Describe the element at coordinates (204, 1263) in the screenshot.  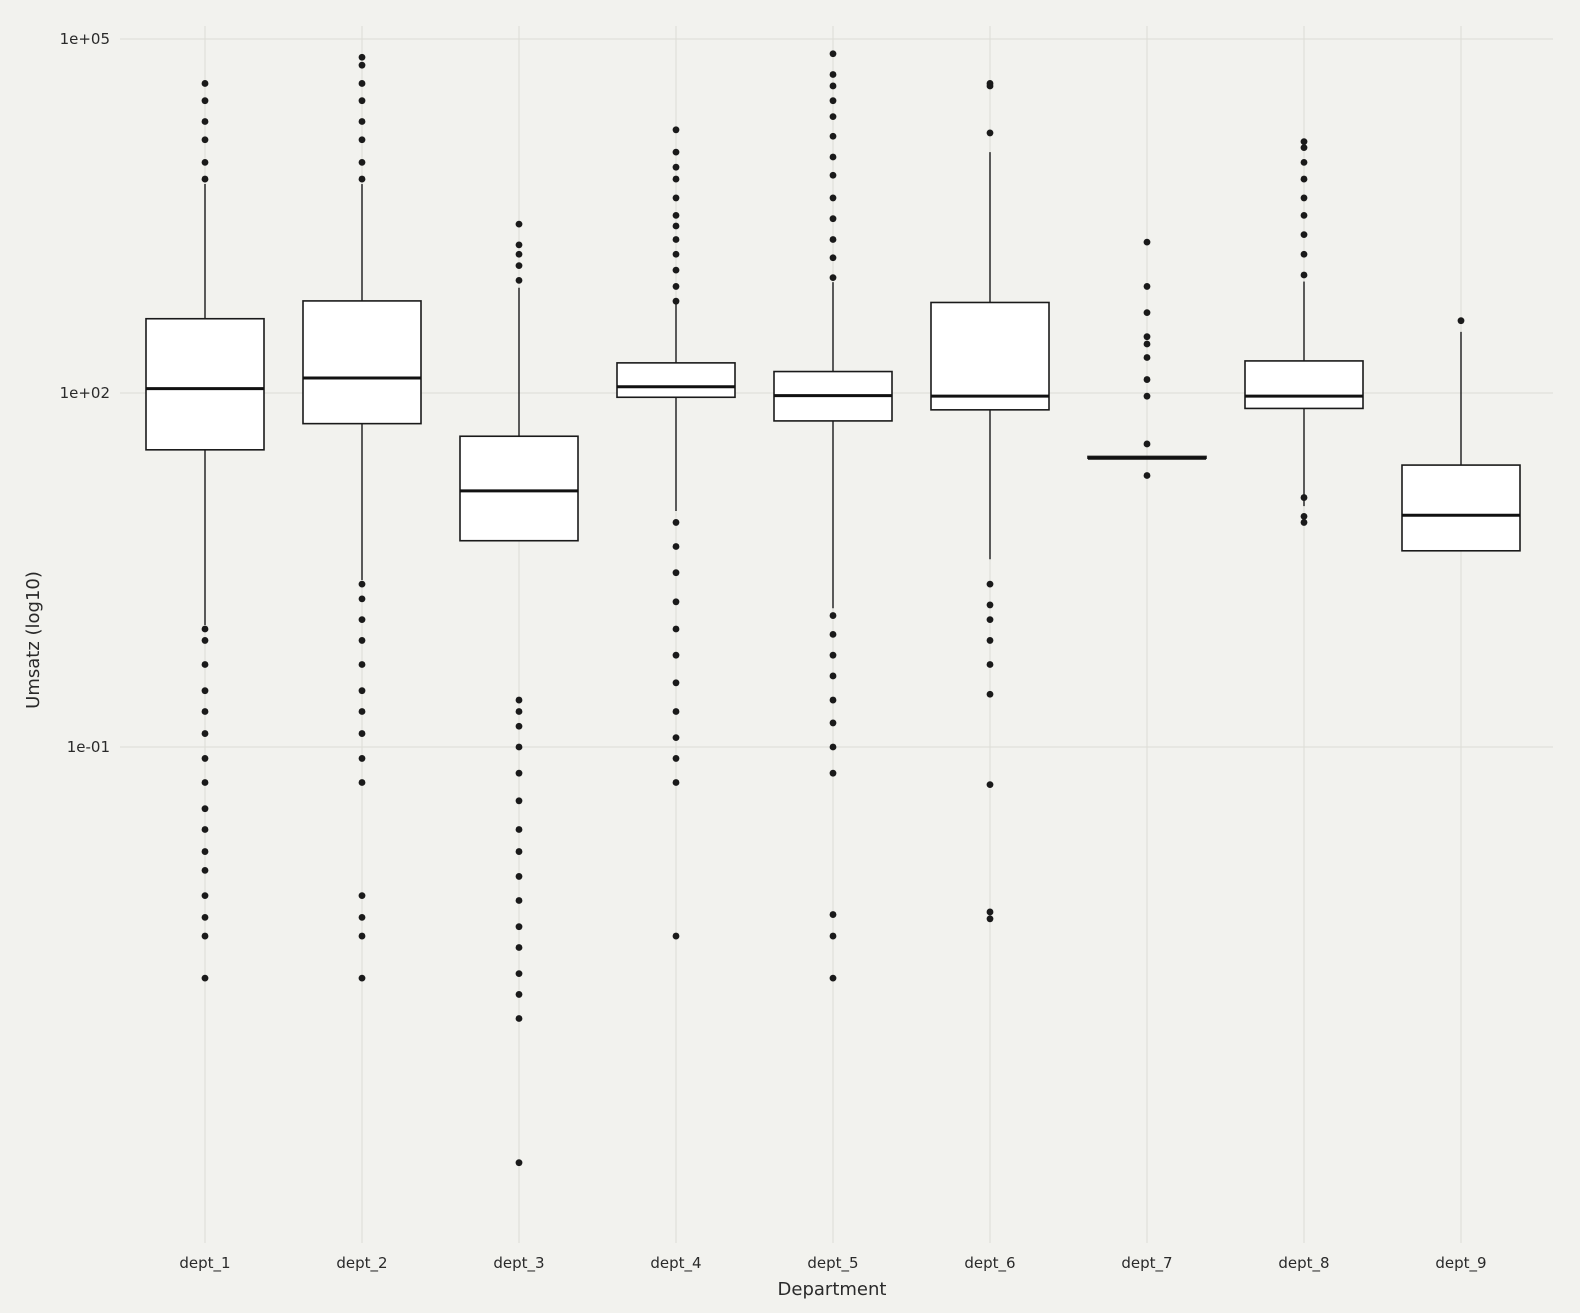
I see `x-tick-label: dept_1` at that location.